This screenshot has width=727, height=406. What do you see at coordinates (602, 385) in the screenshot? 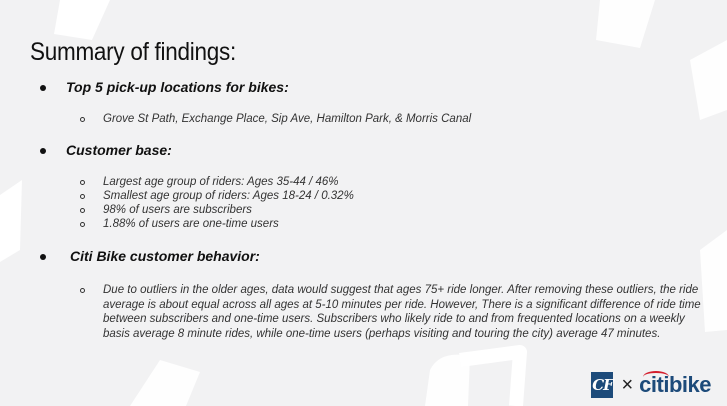
I see `cf-logo: CF` at bounding box center [602, 385].